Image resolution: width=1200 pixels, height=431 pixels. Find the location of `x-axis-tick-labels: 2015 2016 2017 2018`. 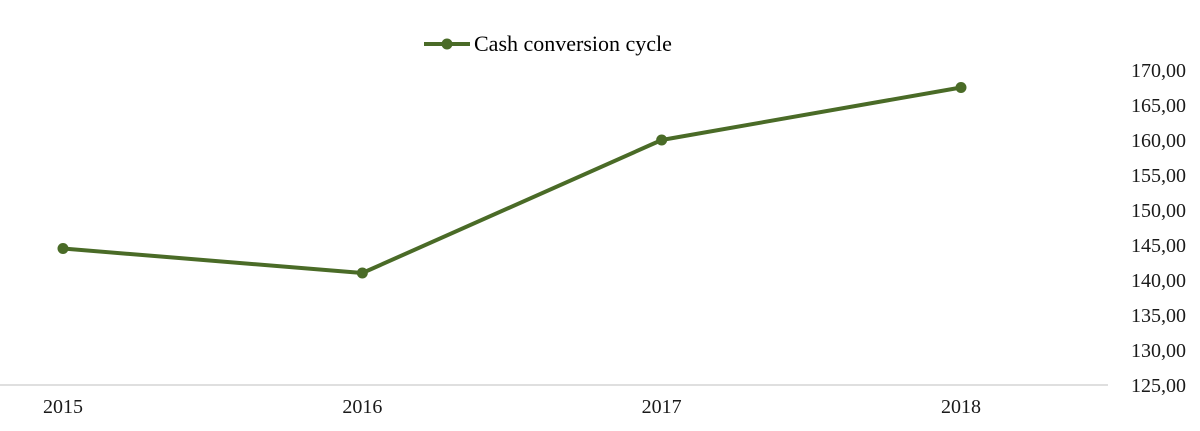

x-axis-tick-labels: 2015 2016 2017 2018 is located at coordinates (512, 407).